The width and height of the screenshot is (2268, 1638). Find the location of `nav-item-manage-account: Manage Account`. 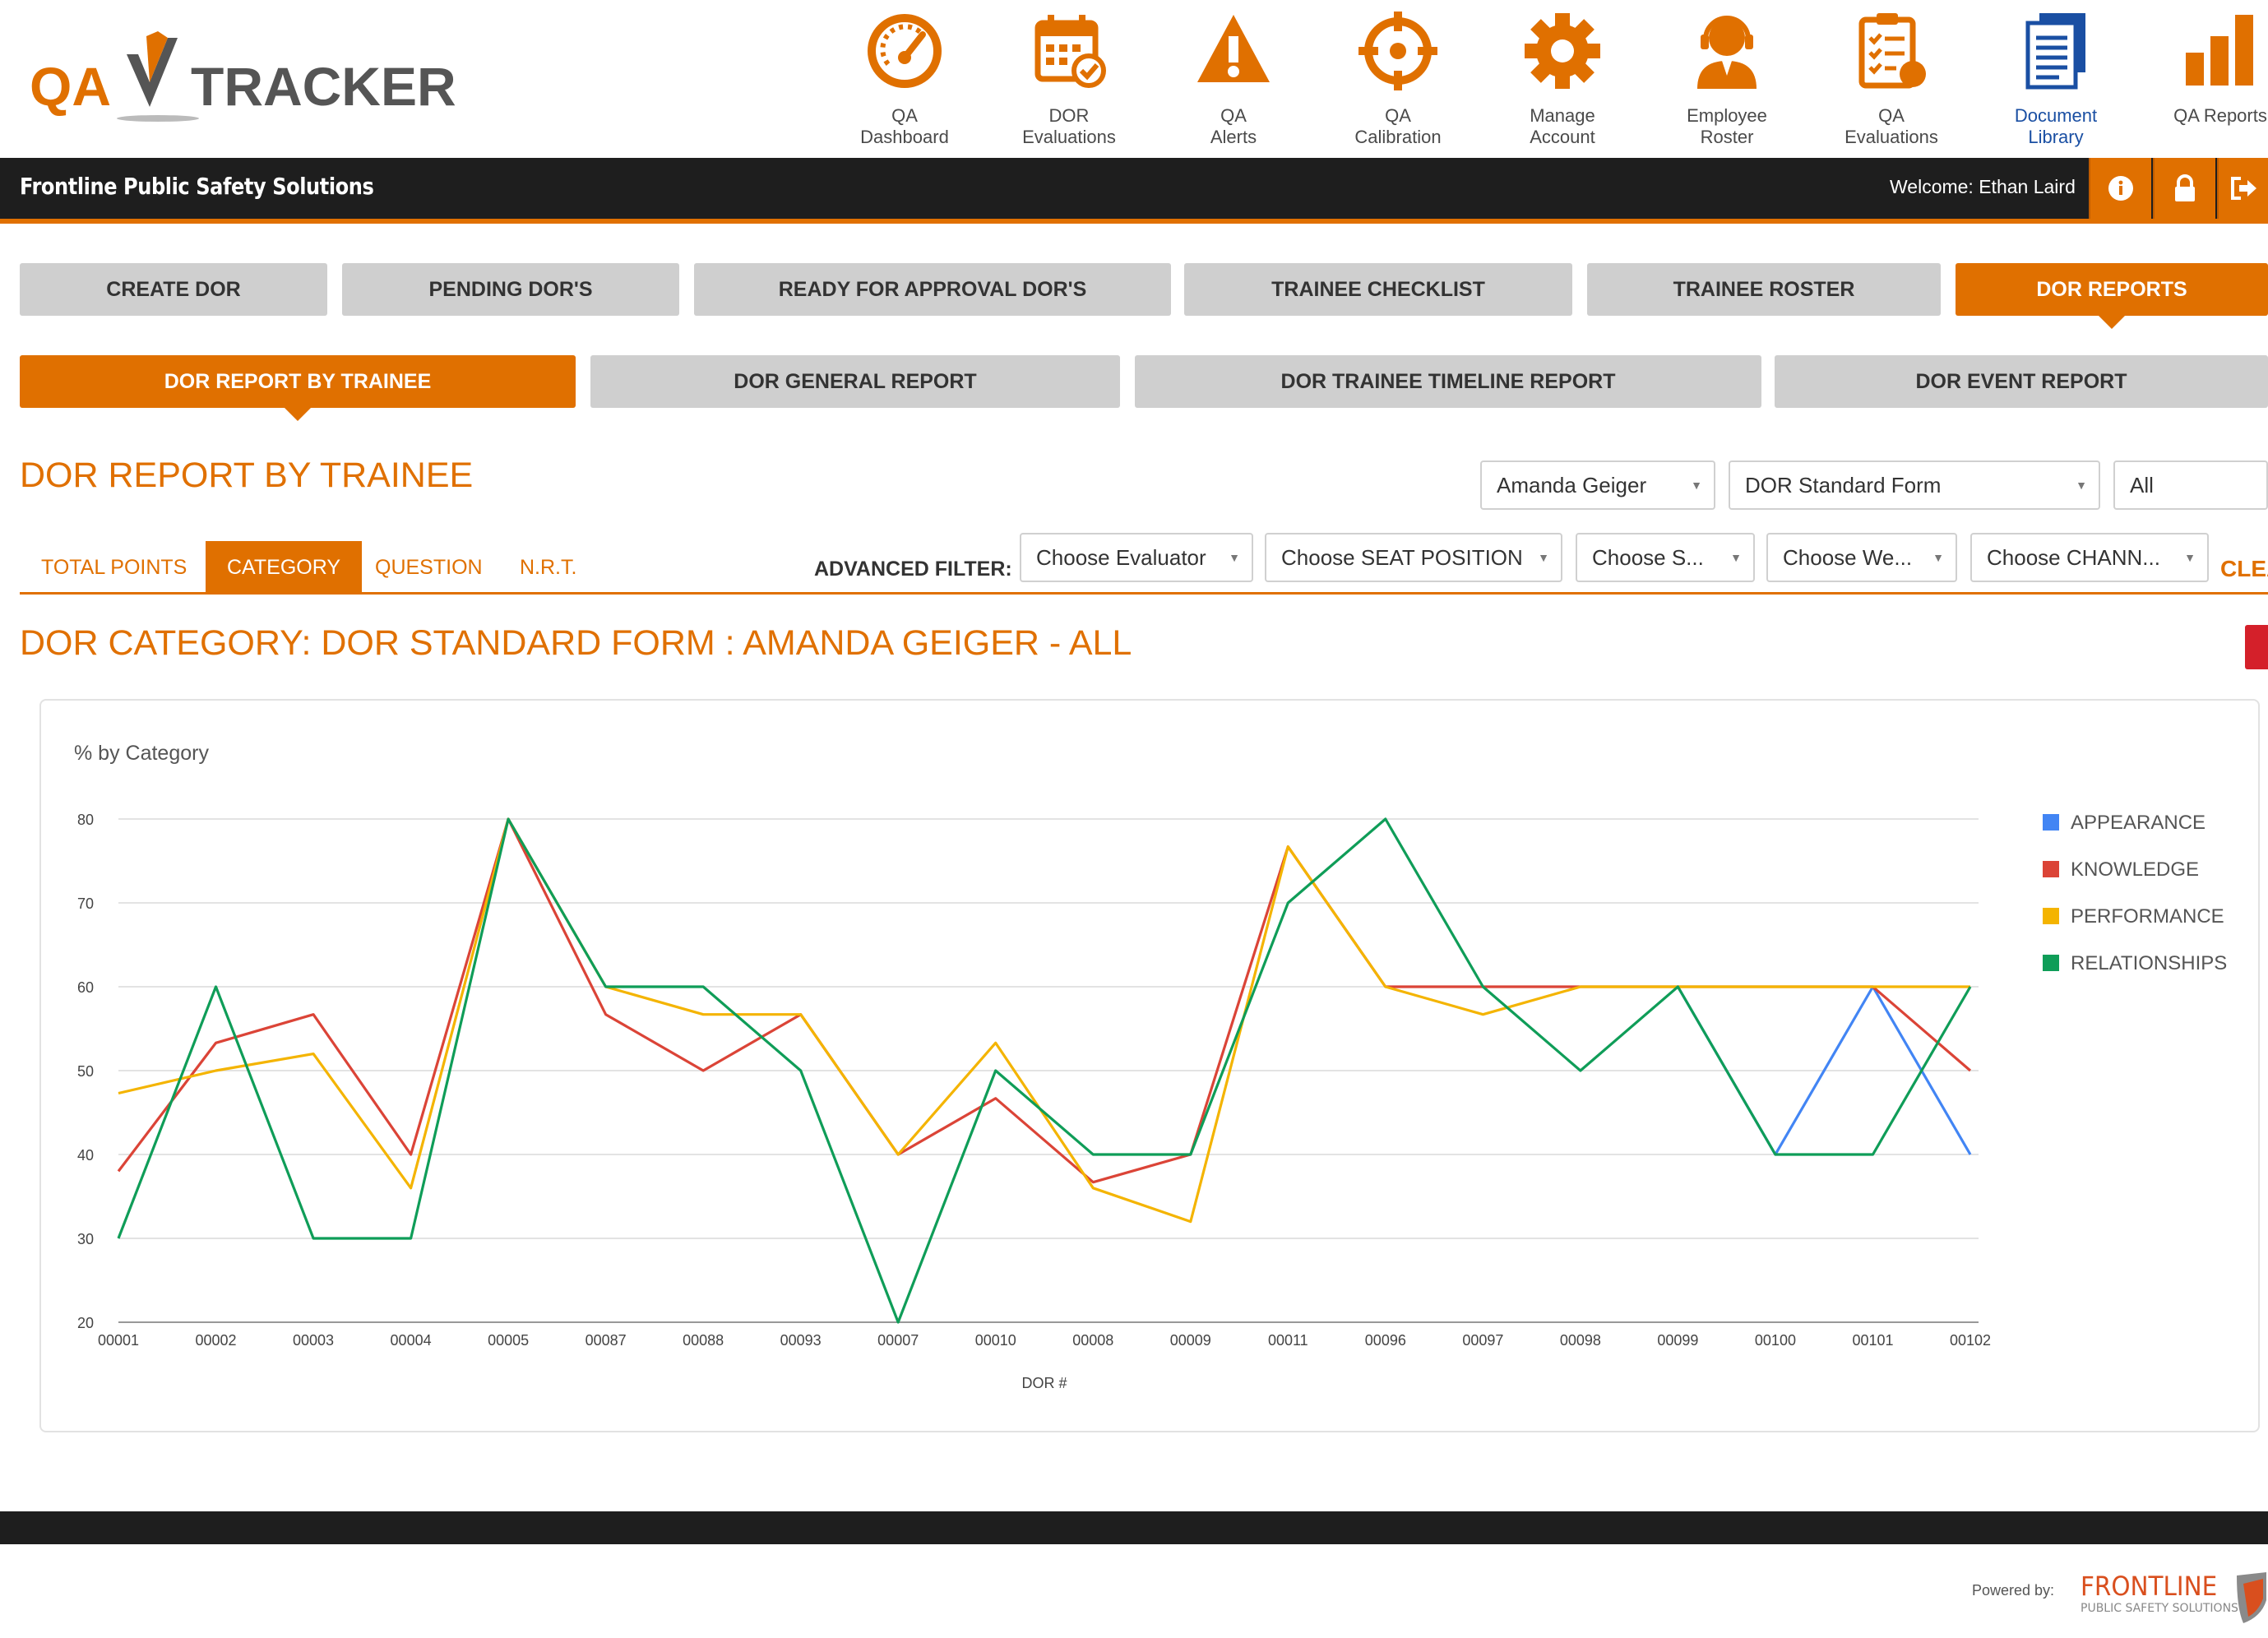

nav-item-manage-account: Manage Account is located at coordinates (1563, 79).